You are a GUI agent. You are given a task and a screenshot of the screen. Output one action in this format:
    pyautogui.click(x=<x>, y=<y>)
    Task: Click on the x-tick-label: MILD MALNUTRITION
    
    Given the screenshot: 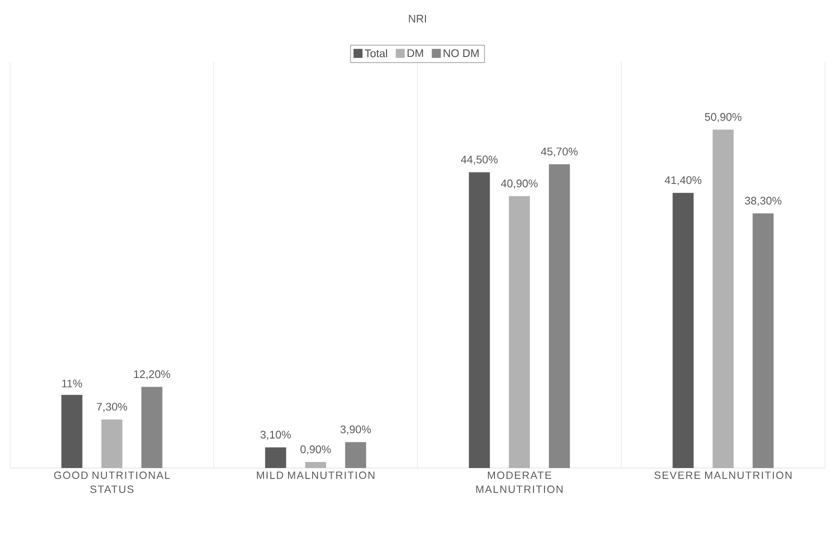 What is the action you would take?
    pyautogui.click(x=315, y=475)
    